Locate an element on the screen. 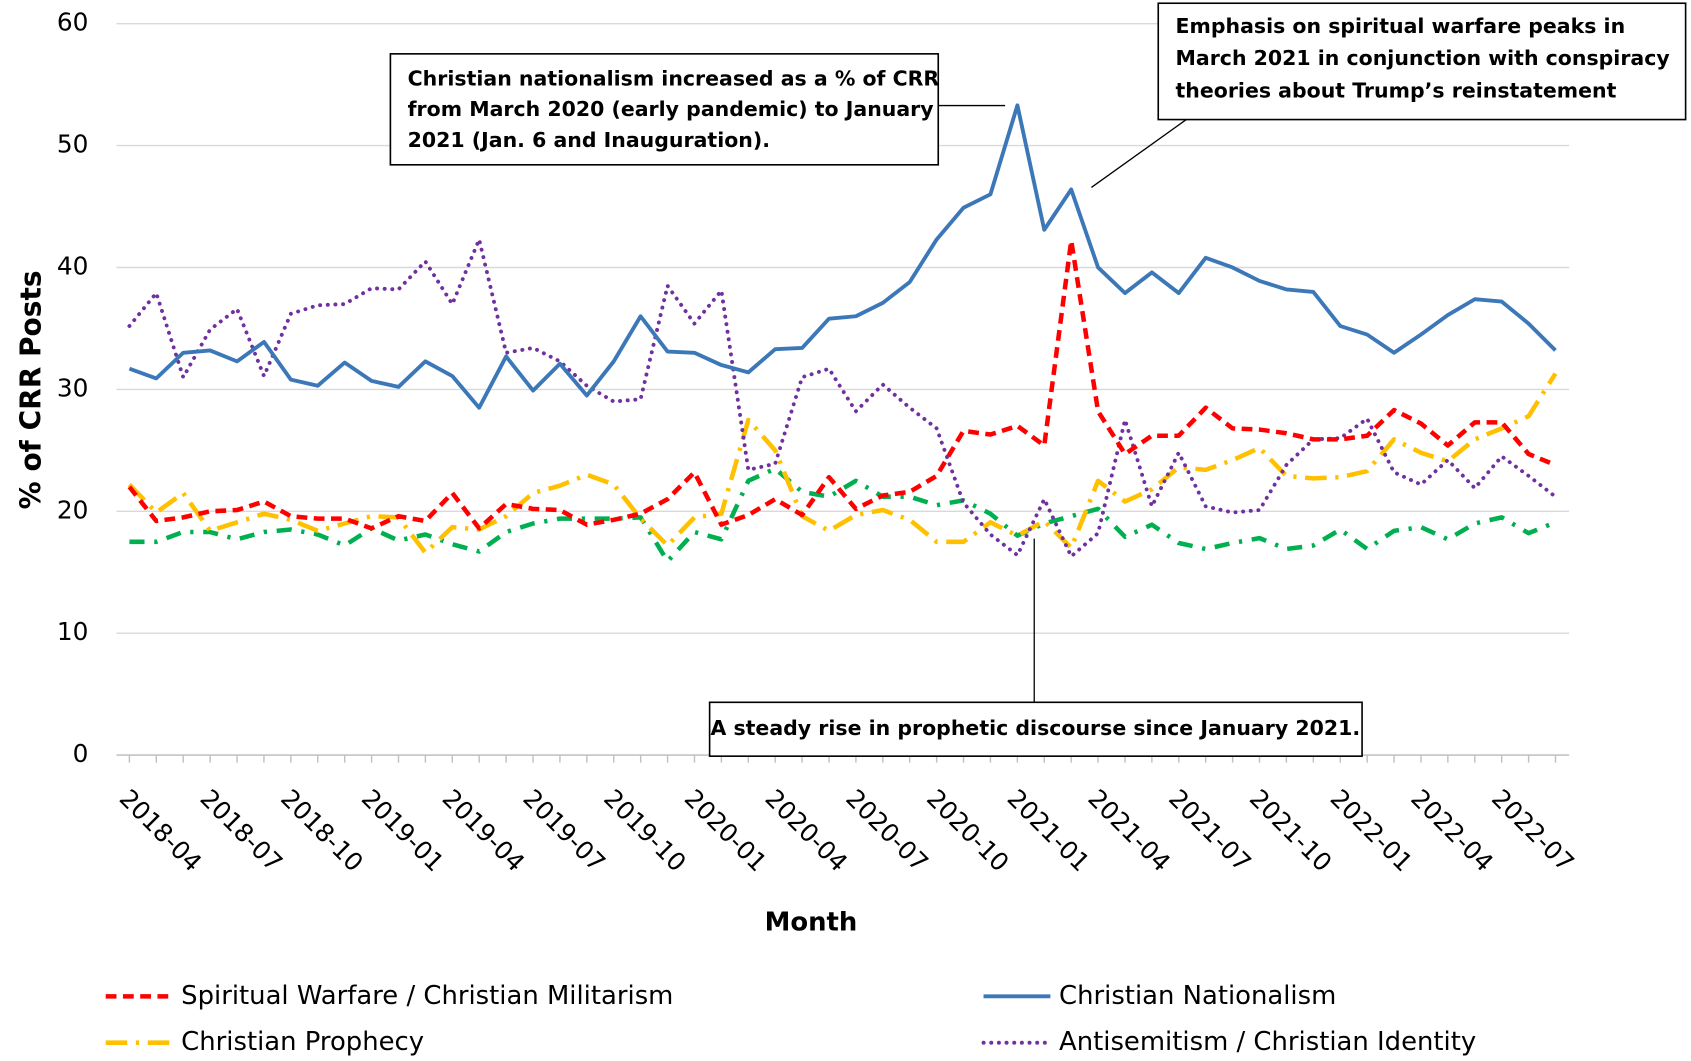 The width and height of the screenshot is (1691, 1061). legend-item: Christian Prophecy is located at coordinates (264, 1042).